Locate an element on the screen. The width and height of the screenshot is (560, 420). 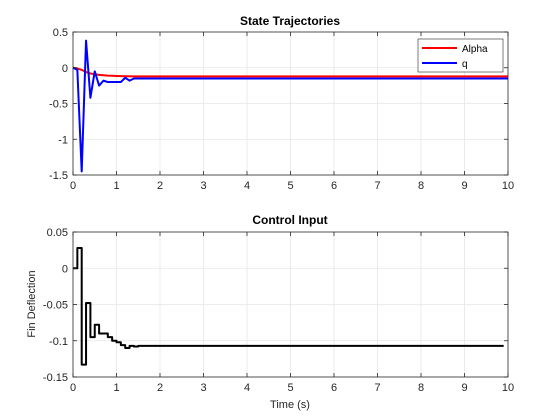
y-tick-label: 0.5 is located at coordinates (60, 33).